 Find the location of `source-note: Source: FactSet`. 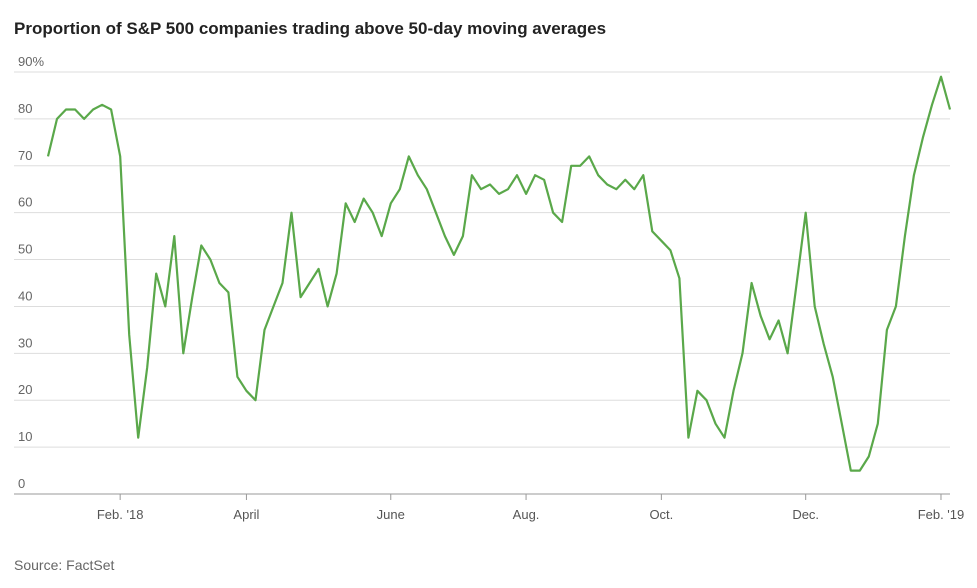

source-note: Source: FactSet is located at coordinates (64, 565).